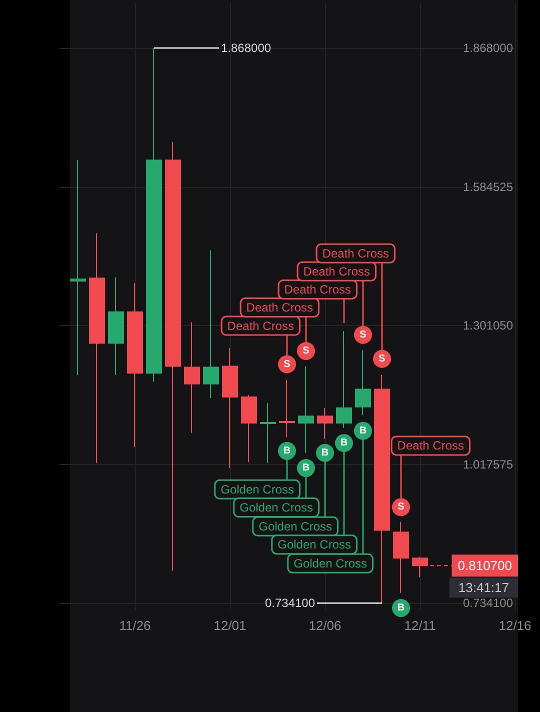  What do you see at coordinates (325, 625) in the screenshot?
I see `x-tick-label: 12/06` at bounding box center [325, 625].